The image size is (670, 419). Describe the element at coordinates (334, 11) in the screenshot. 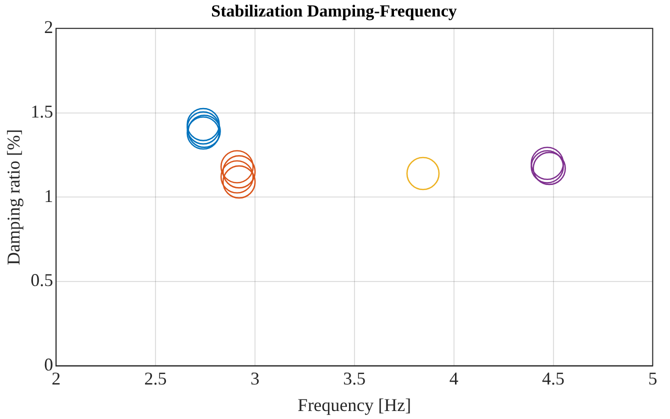

I see `chart-title: Stabilization Damping-Frequency` at that location.